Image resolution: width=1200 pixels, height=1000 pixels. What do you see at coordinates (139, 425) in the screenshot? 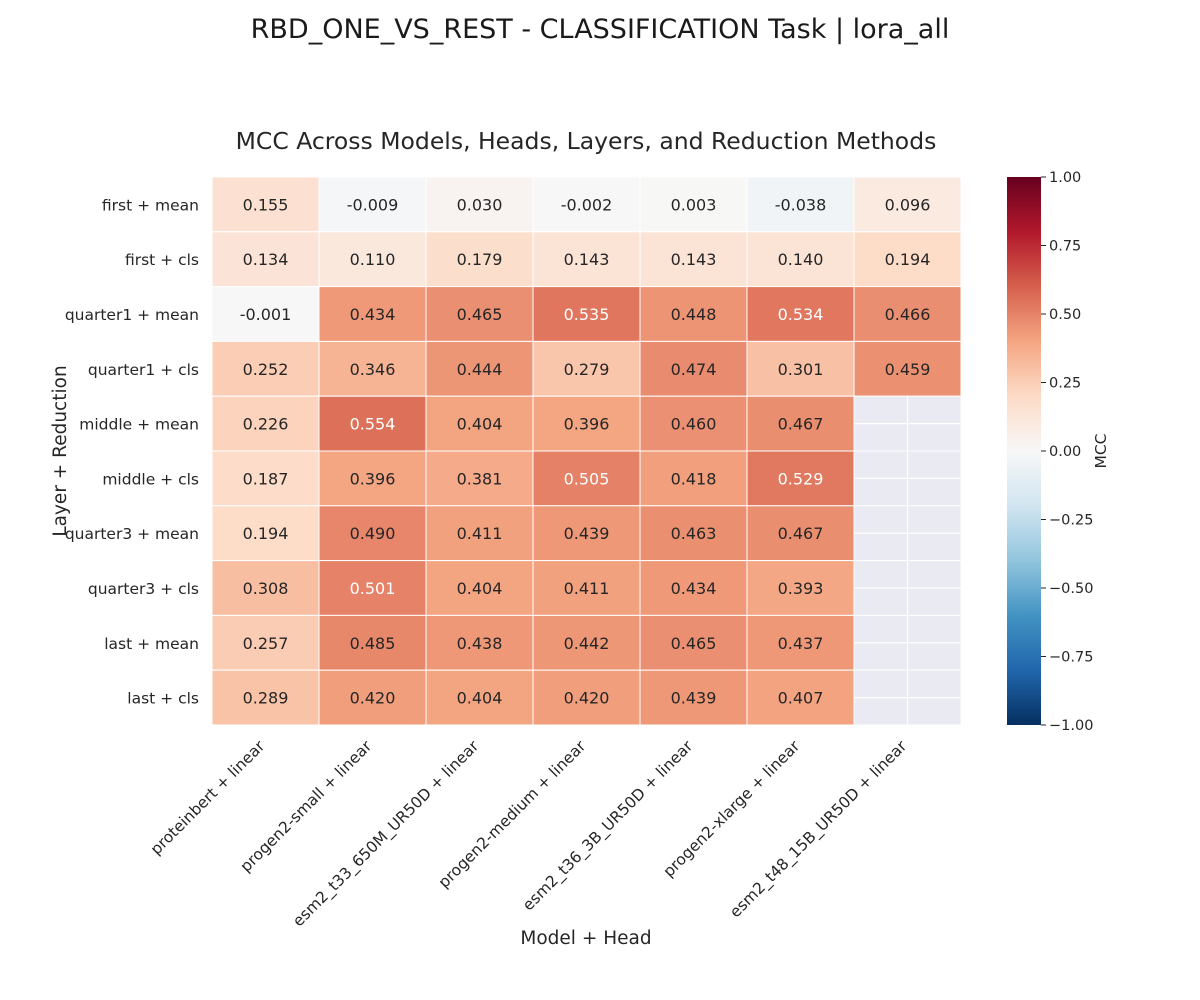
I see `row-label: middle + mean` at bounding box center [139, 425].